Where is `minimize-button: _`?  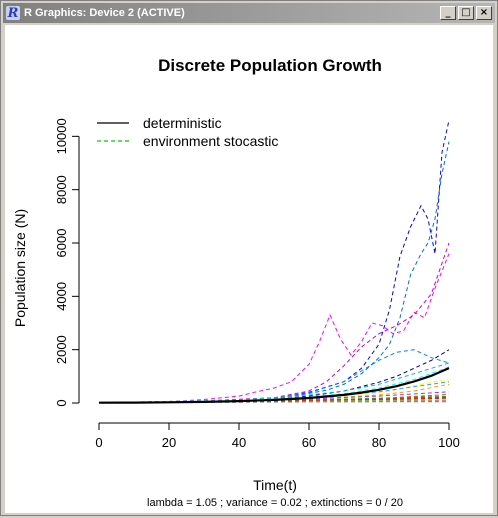
minimize-button: _ is located at coordinates (448, 13).